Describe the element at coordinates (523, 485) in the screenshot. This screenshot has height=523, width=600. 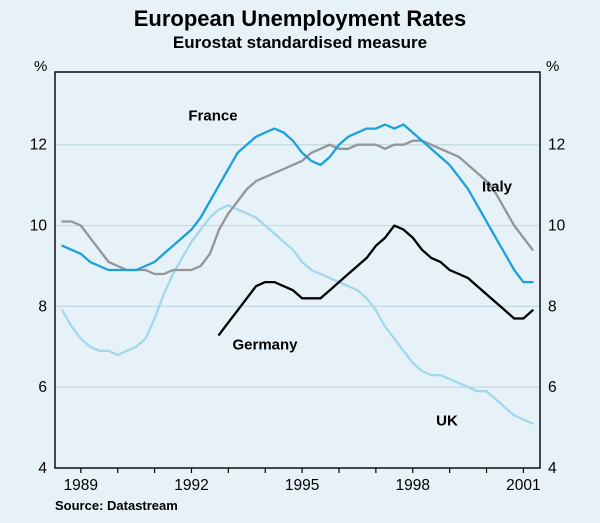
I see `x-tick-label: 2001` at that location.